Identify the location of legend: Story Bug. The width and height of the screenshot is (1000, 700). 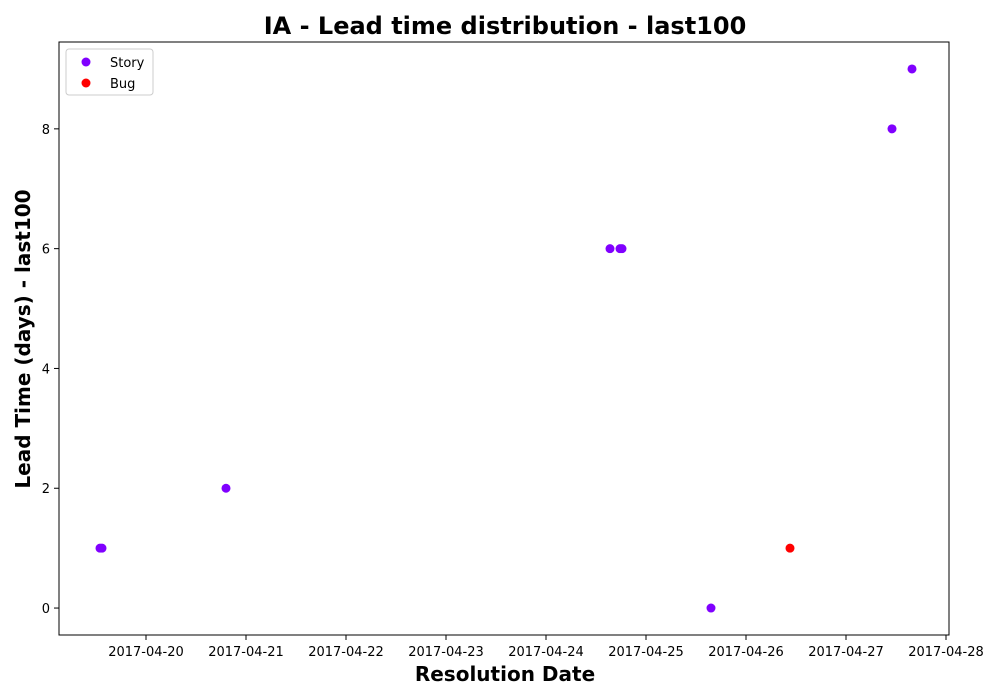
(109, 72).